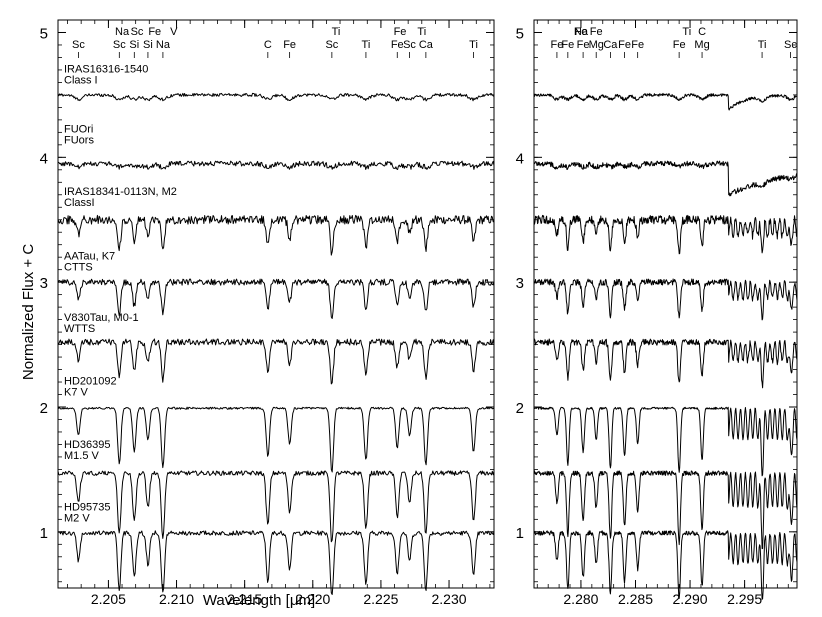 This screenshot has width=822, height=617. Describe the element at coordinates (312, 599) in the screenshot. I see `x-tick-label: 2.220` at that location.